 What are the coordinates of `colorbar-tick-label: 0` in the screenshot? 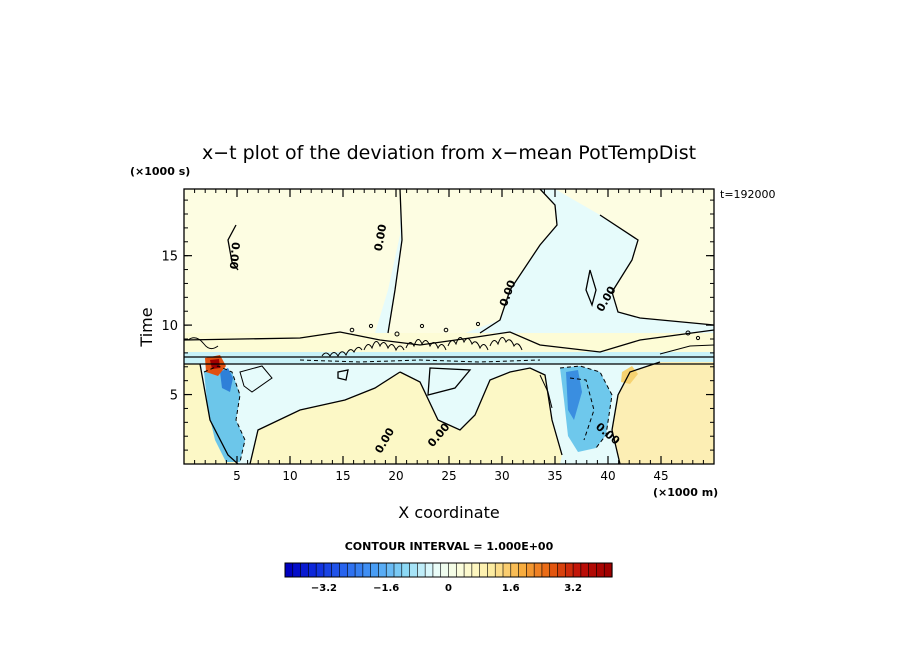 It's located at (448, 588).